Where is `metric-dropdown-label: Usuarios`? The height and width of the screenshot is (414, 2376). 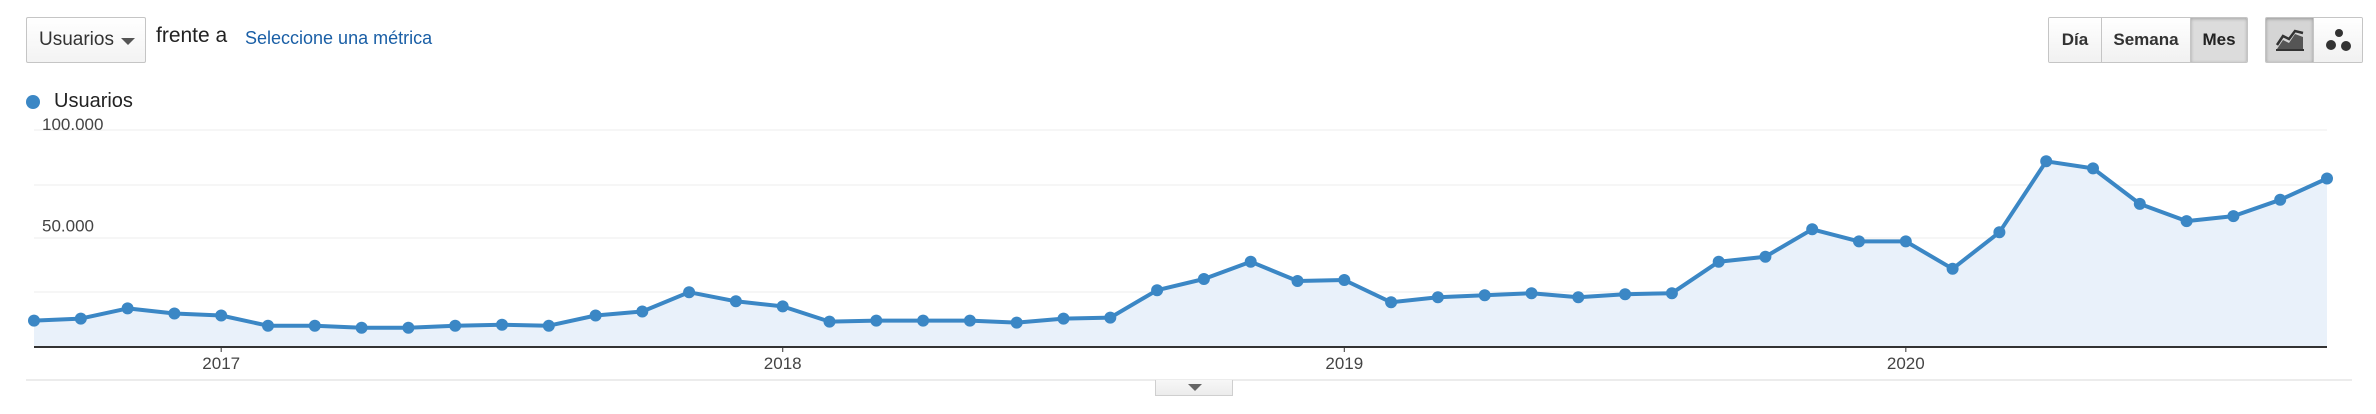
metric-dropdown-label: Usuarios is located at coordinates (76, 39).